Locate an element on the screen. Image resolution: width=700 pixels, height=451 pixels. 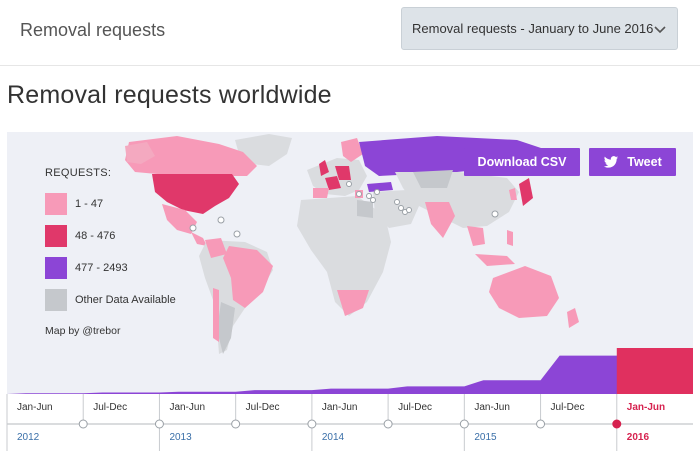
timeline-year-label: 2016 is located at coordinates (638, 437).